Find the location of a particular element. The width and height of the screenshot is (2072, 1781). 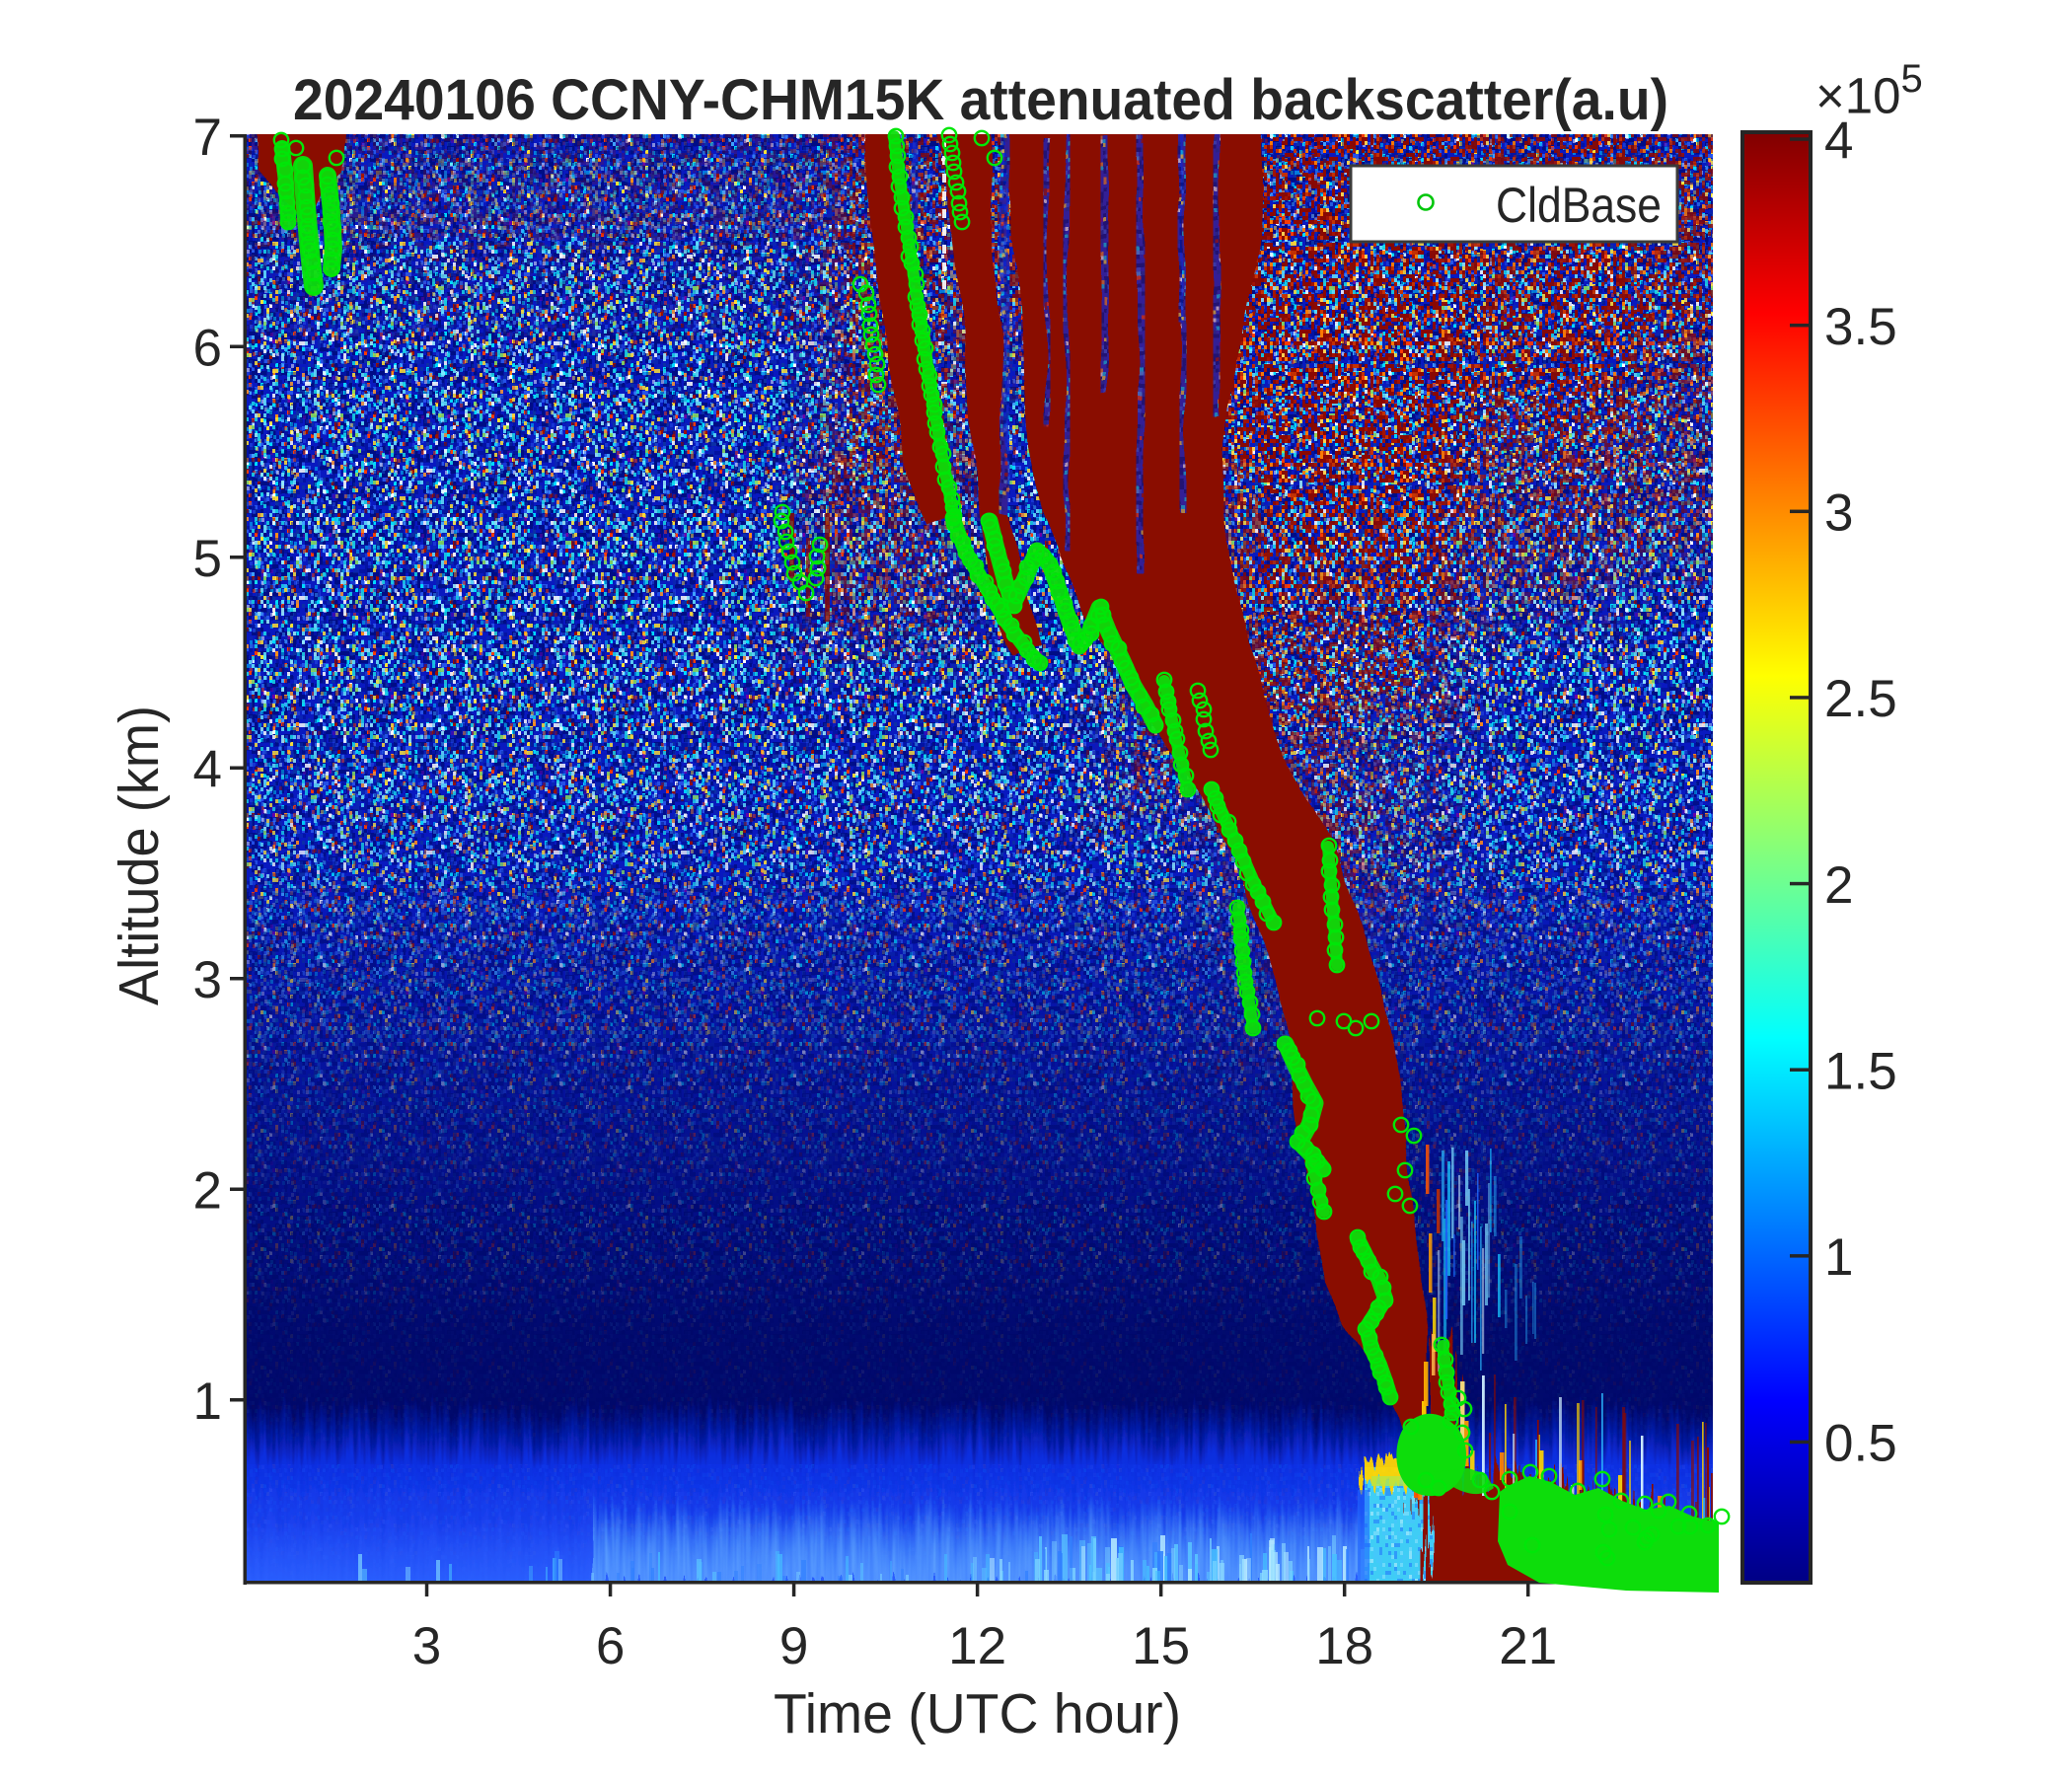

svg-text: 7 is located at coordinates (208, 138).